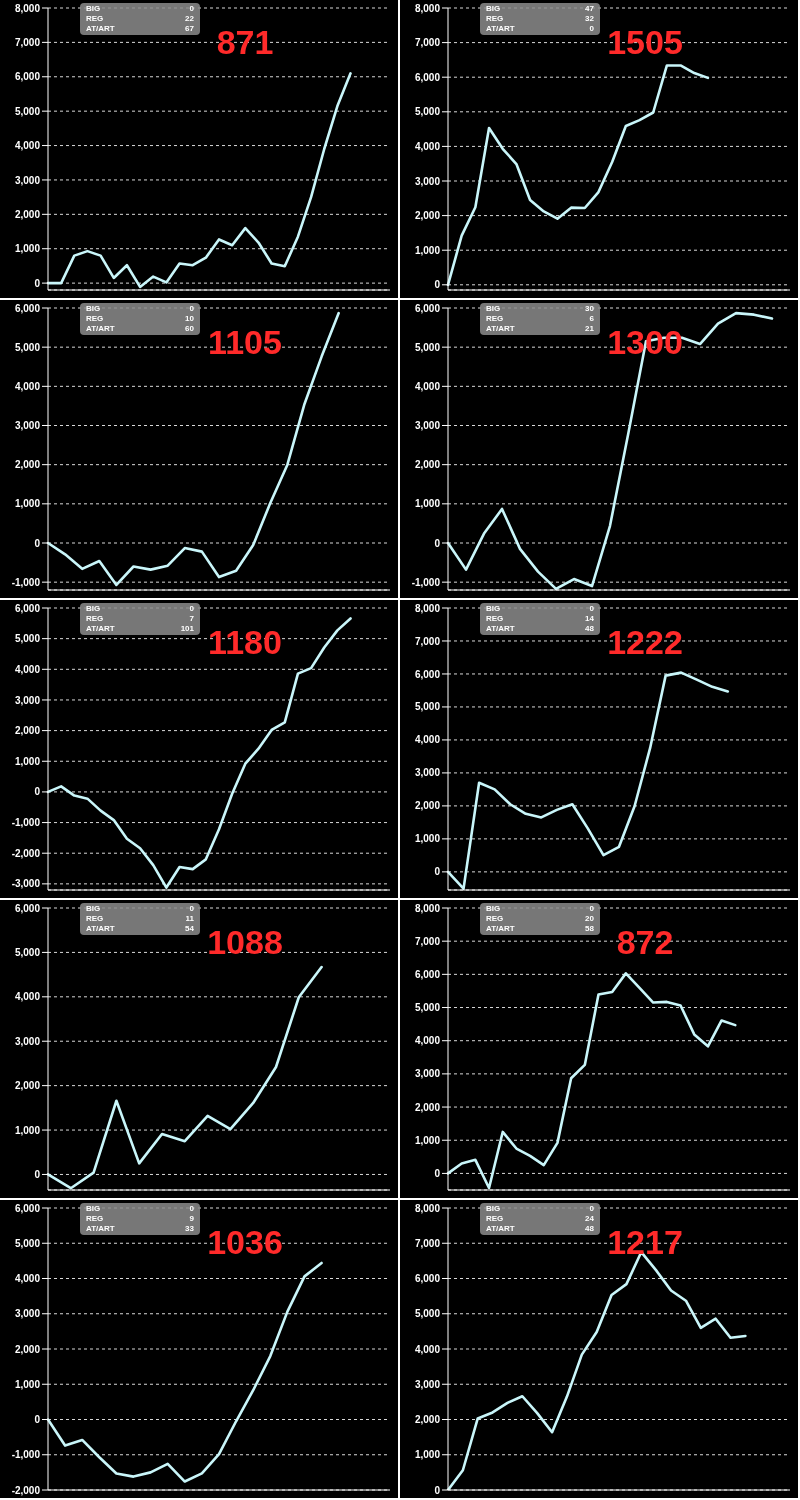 This screenshot has width=800, height=1500. I want to click on annotation: 22, so click(189, 19).